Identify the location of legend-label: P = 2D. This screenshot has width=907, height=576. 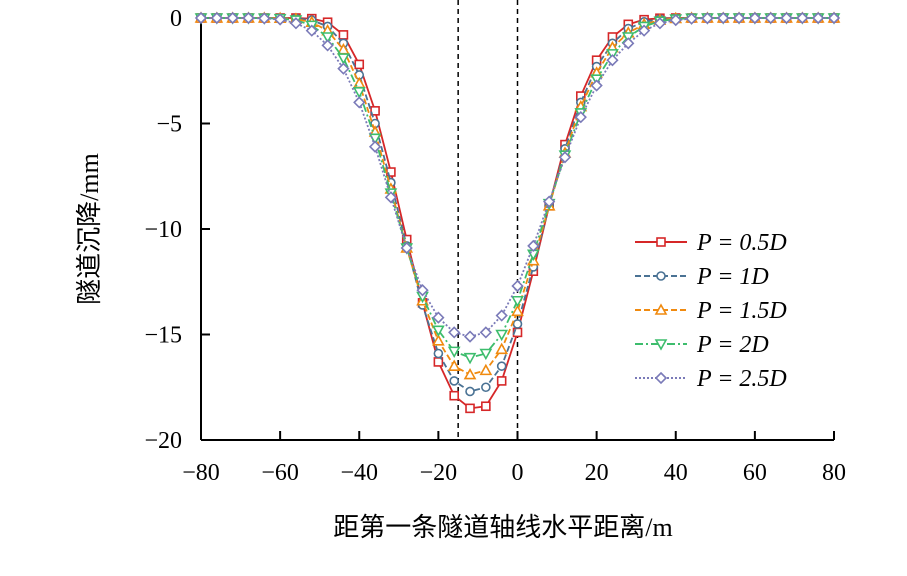
(732, 345).